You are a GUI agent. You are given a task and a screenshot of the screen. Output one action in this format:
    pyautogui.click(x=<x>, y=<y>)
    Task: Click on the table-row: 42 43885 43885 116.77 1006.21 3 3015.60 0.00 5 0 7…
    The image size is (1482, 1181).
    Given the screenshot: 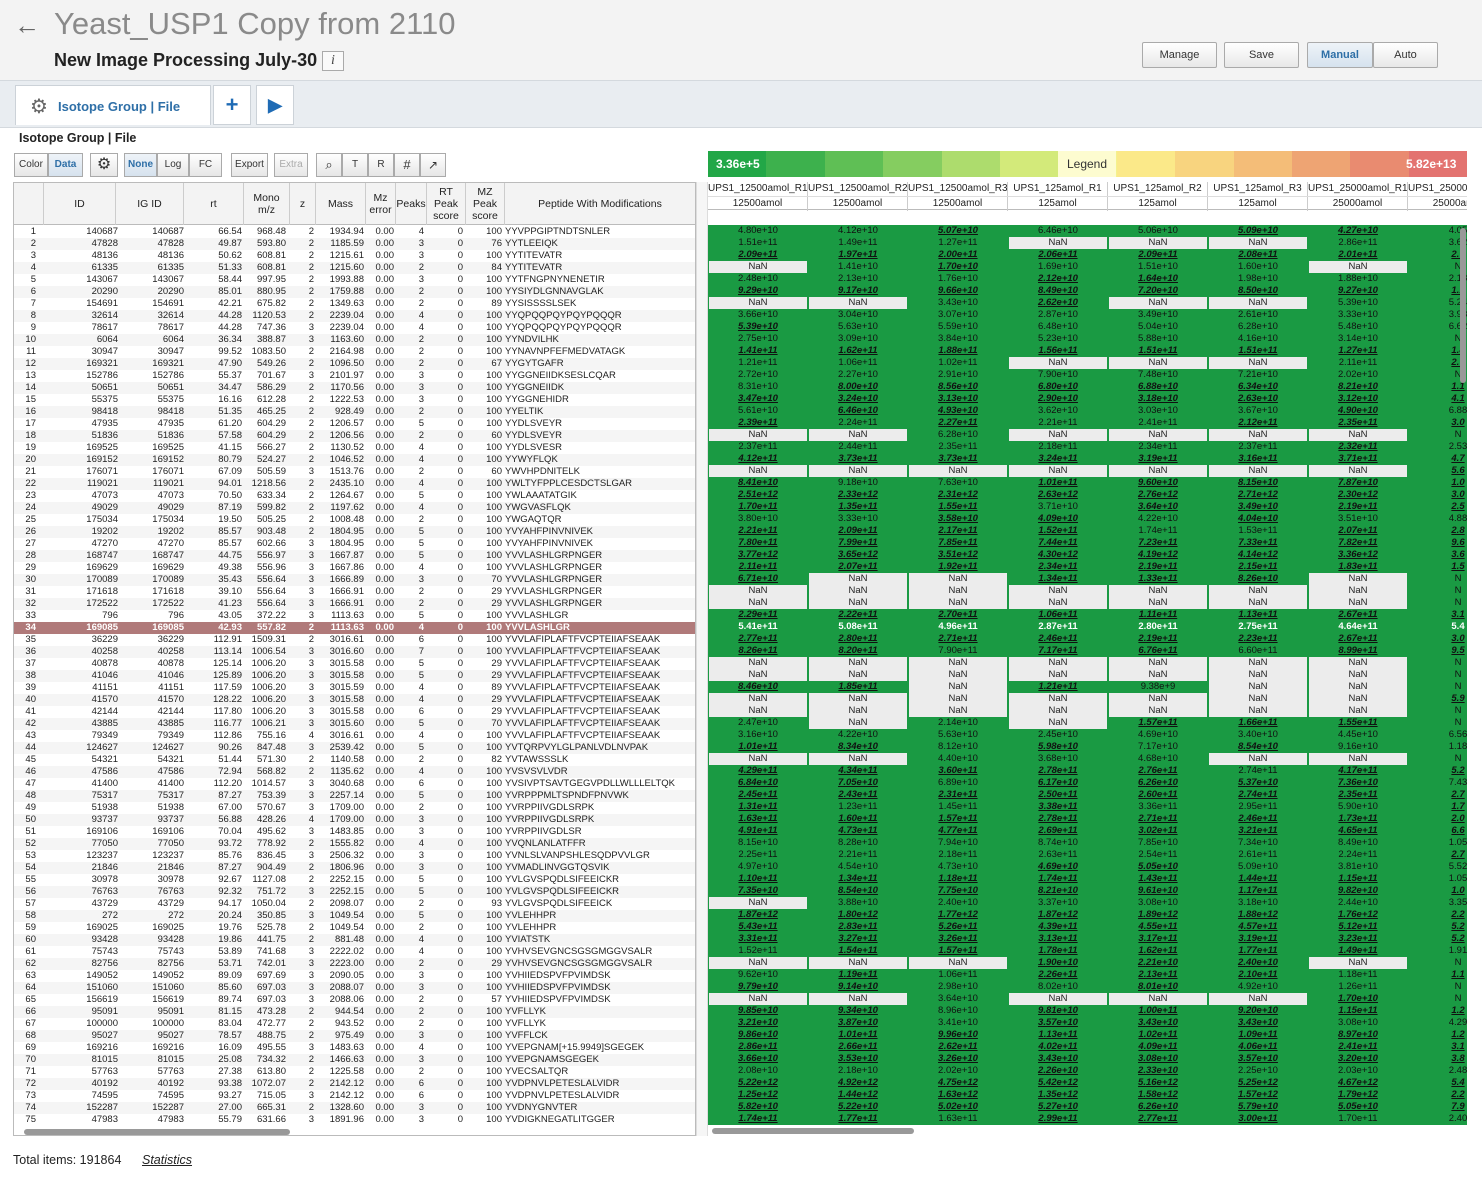 What is the action you would take?
    pyautogui.click(x=354, y=724)
    